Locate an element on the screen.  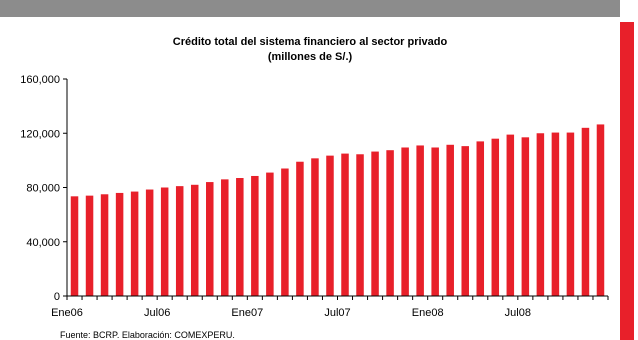
y-tick-label: 80,000 is located at coordinates (43, 189).